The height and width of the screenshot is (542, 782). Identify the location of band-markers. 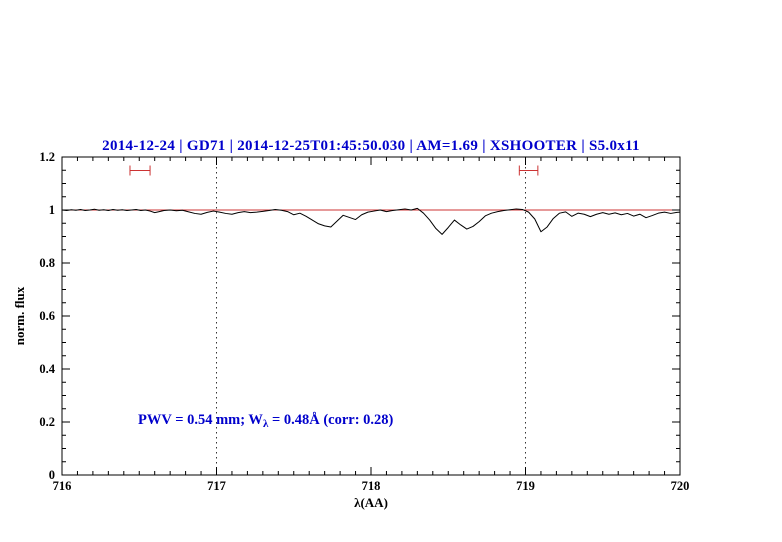
(334, 170).